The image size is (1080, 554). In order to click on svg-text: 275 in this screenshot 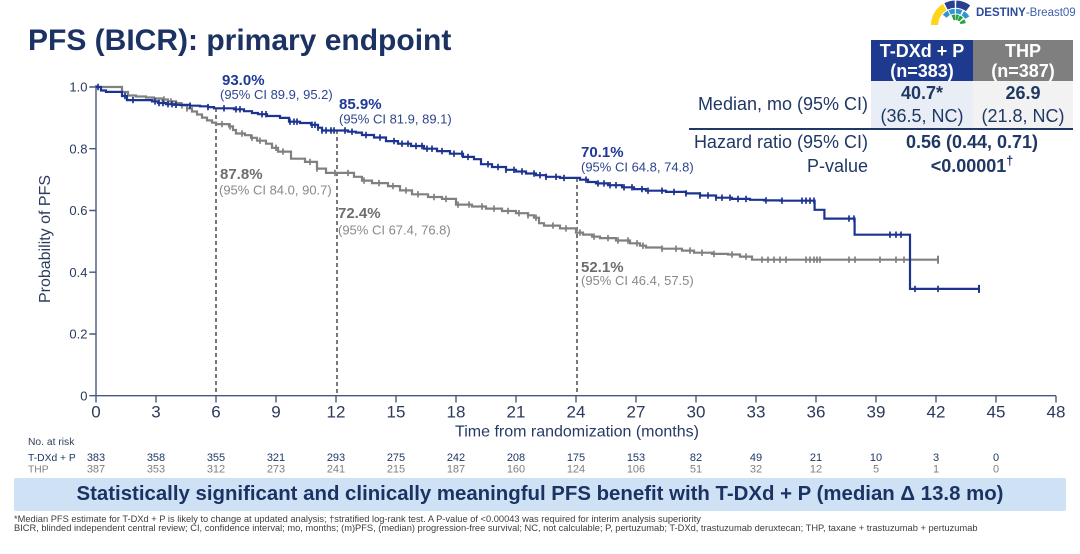, I will do `click(396, 458)`.